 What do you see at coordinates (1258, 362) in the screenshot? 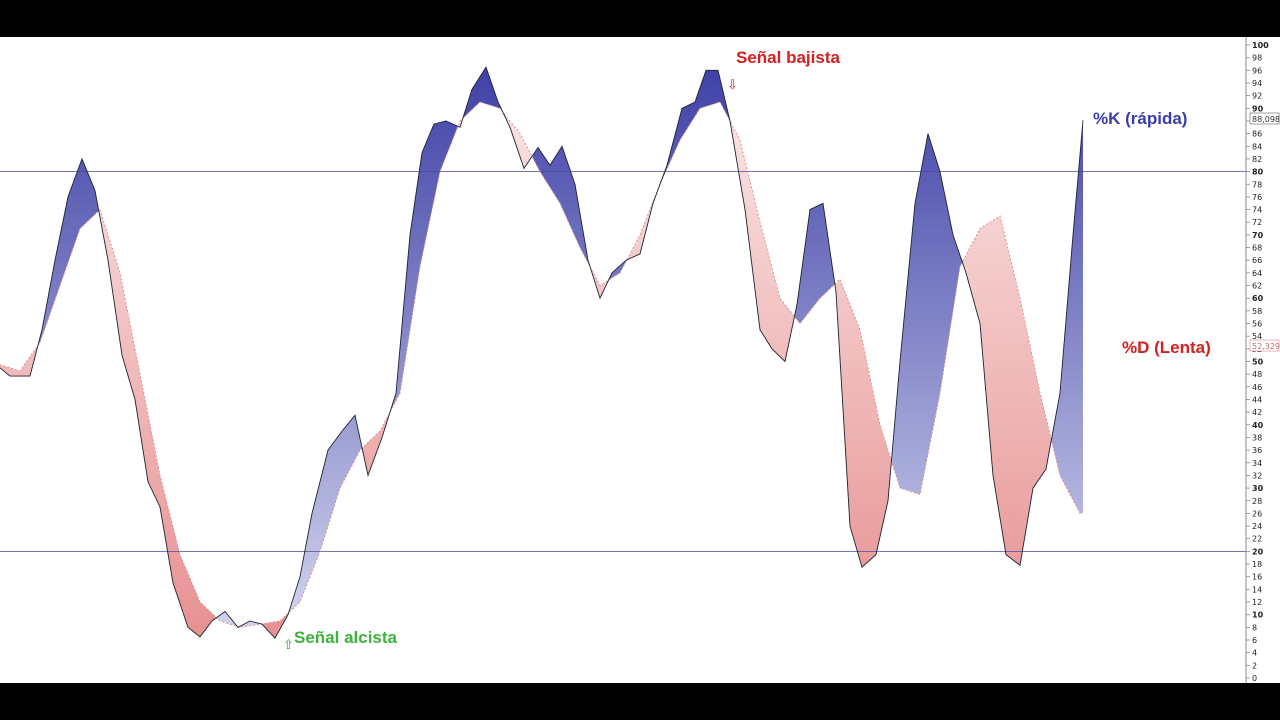
I see `y-tick-label-50: 50` at bounding box center [1258, 362].